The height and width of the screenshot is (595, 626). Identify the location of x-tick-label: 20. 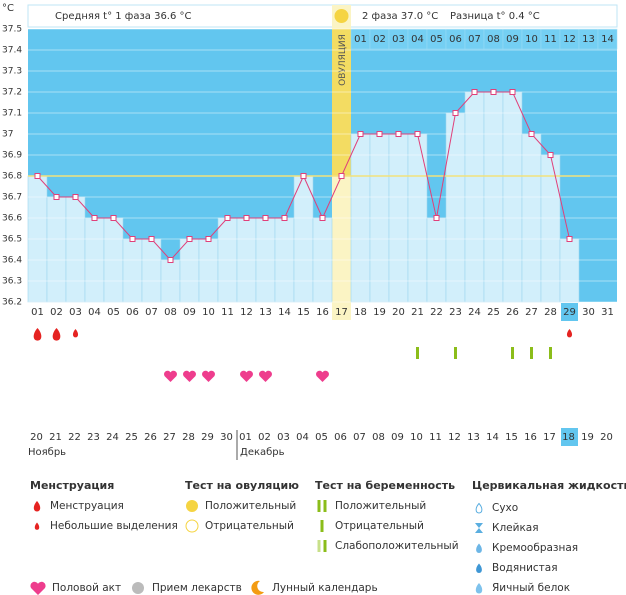
(398, 312).